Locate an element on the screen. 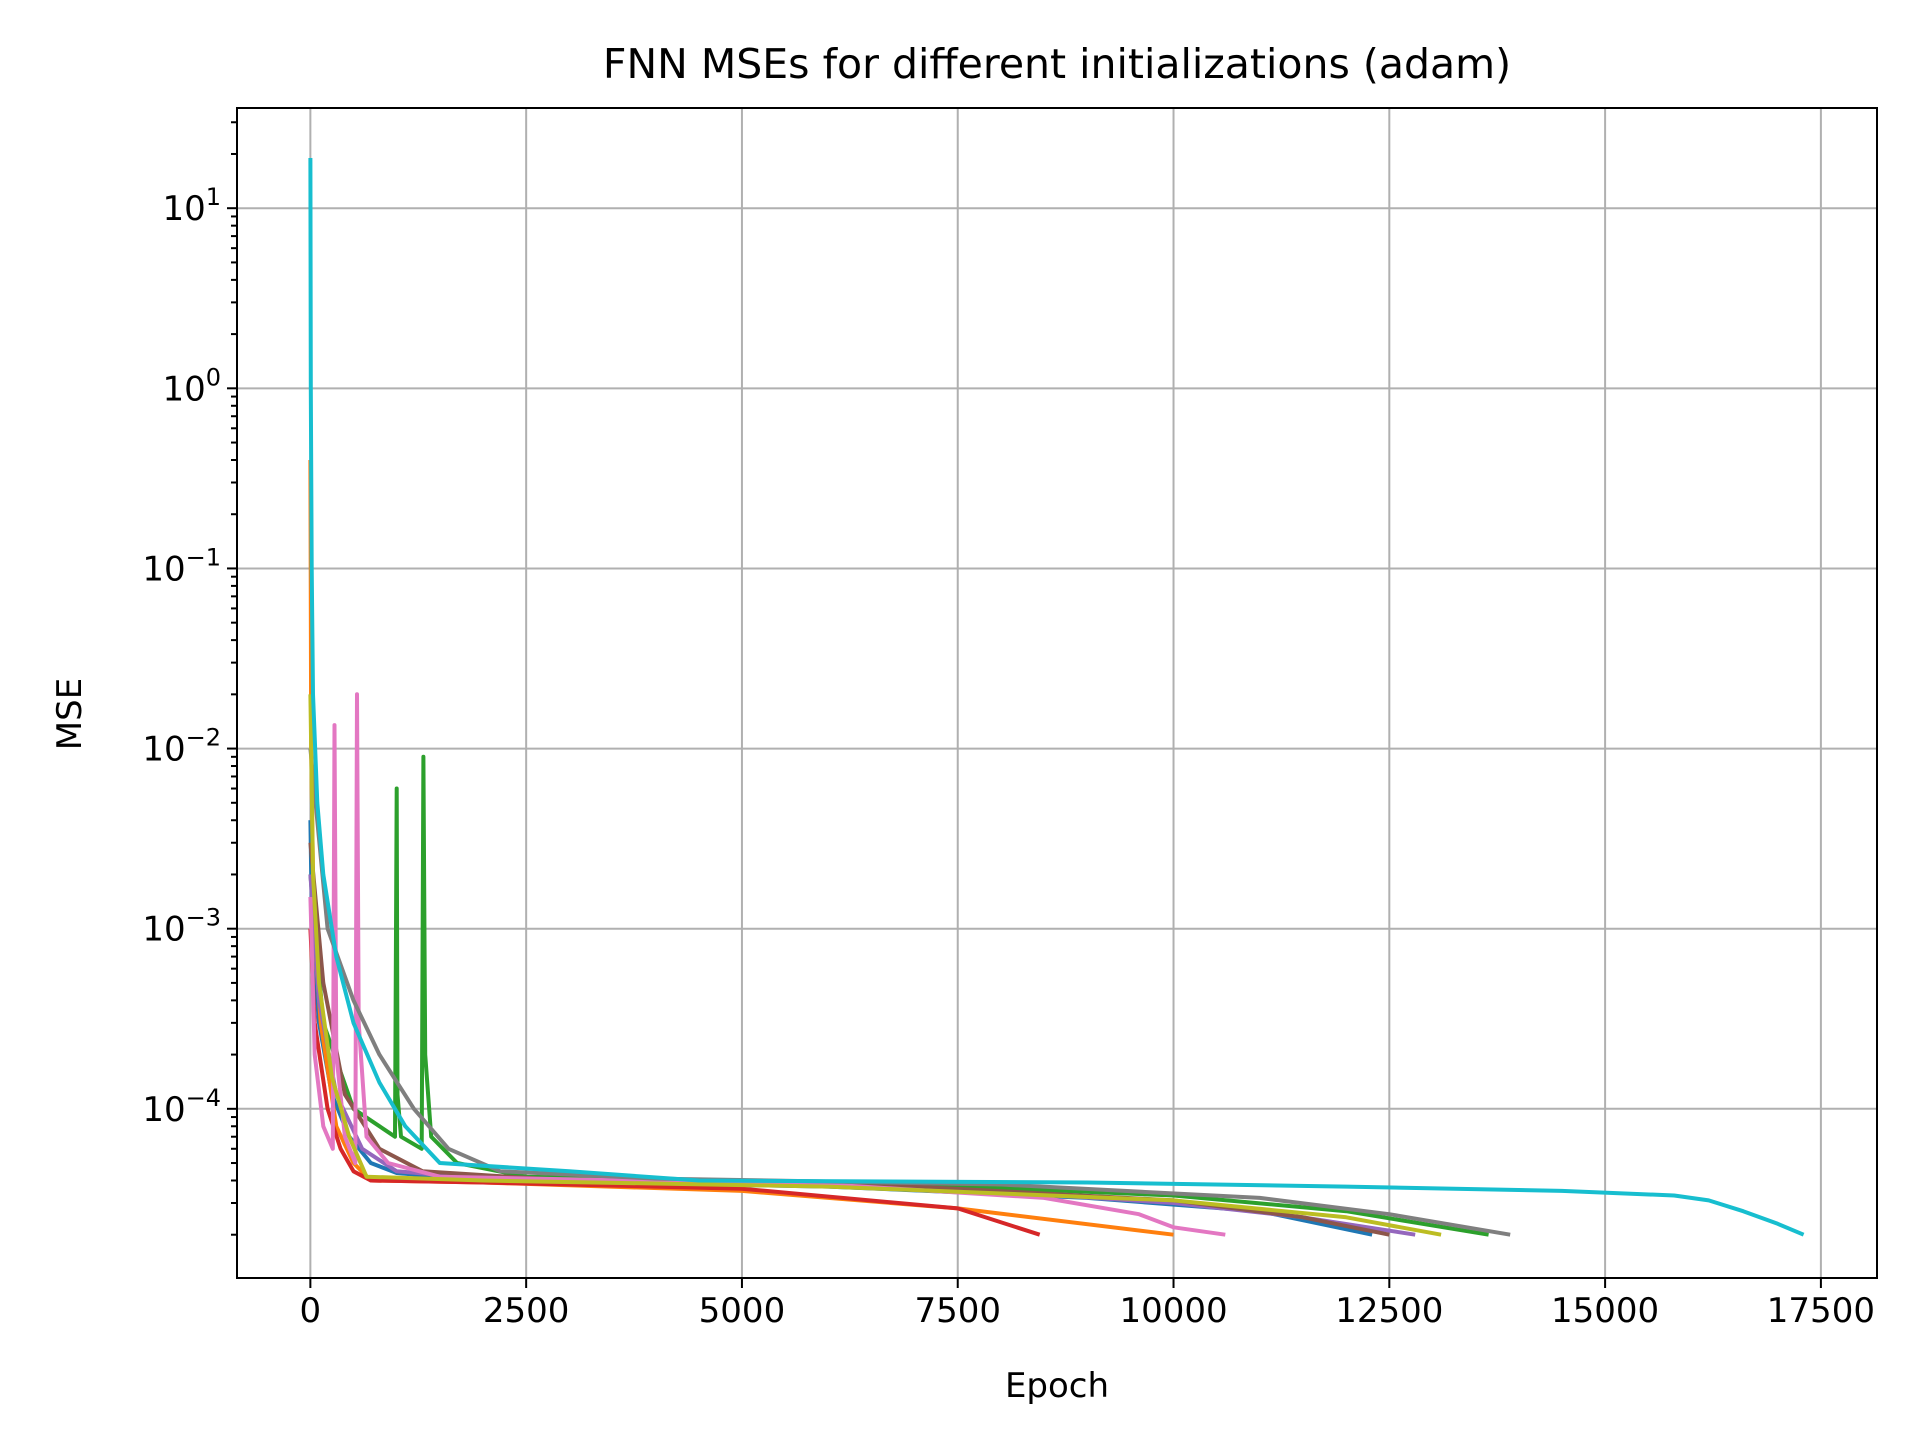 The image size is (1920, 1444). x-tick-label: 15000 is located at coordinates (1605, 1311).